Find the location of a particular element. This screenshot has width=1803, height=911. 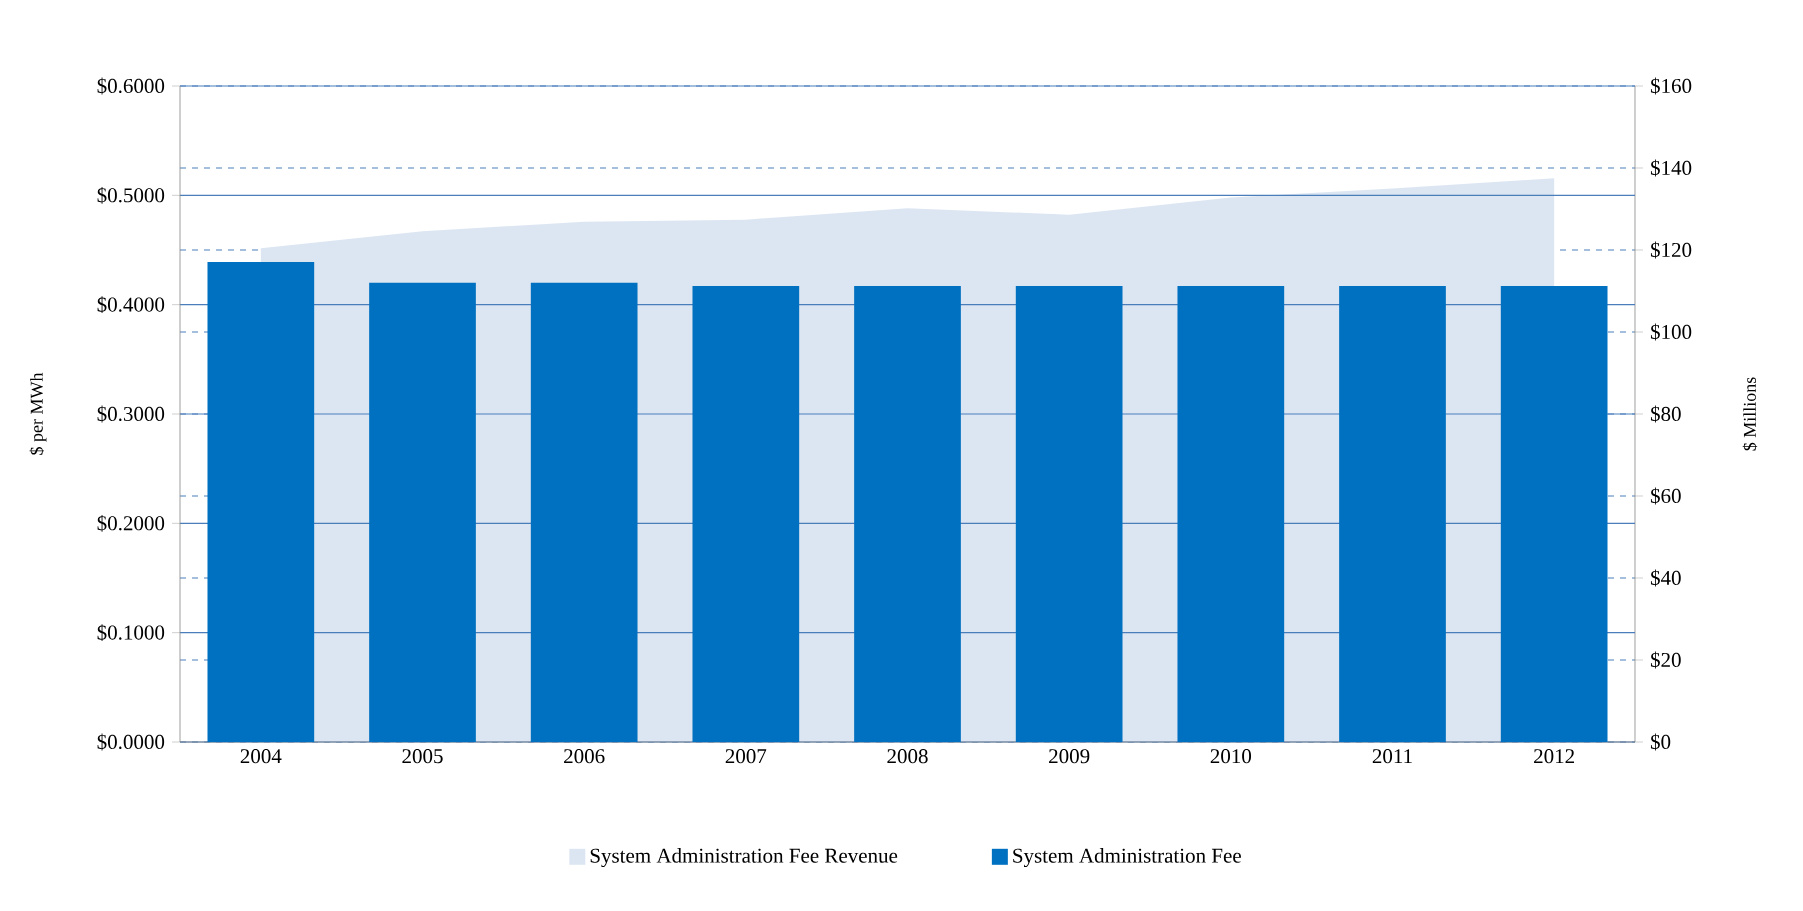

y-tick-label: $0.2000 is located at coordinates (131, 523).